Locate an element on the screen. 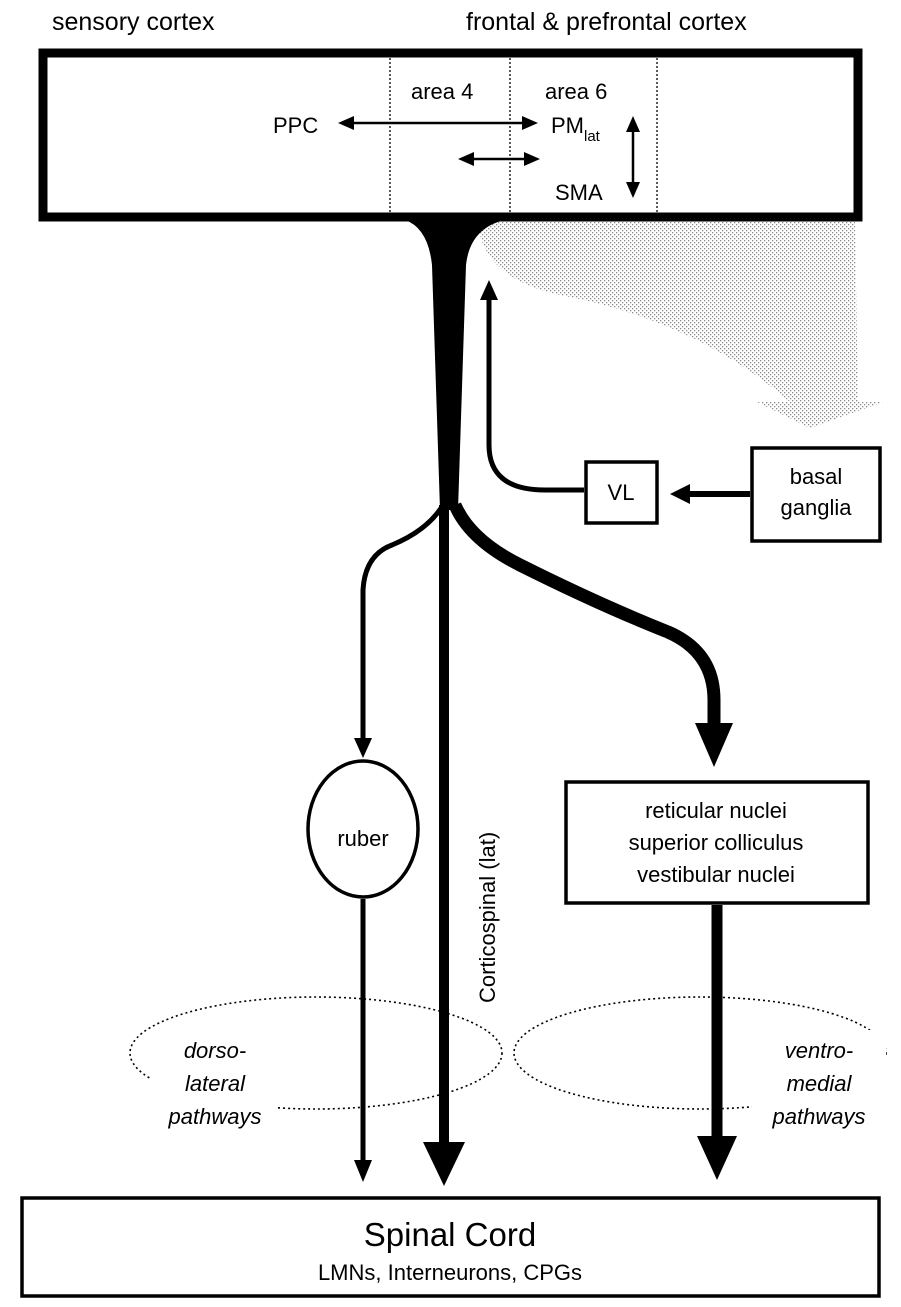  vl-to-cortex-arrow is located at coordinates (532, 386).